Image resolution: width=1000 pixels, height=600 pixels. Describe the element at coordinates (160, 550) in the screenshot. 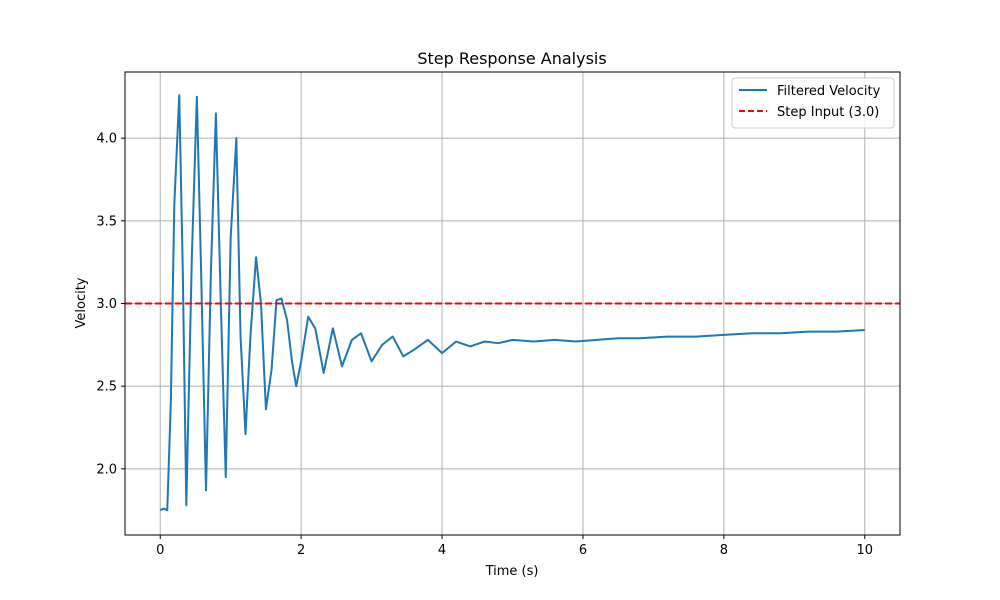

I see `x-tick-label: 0` at that location.